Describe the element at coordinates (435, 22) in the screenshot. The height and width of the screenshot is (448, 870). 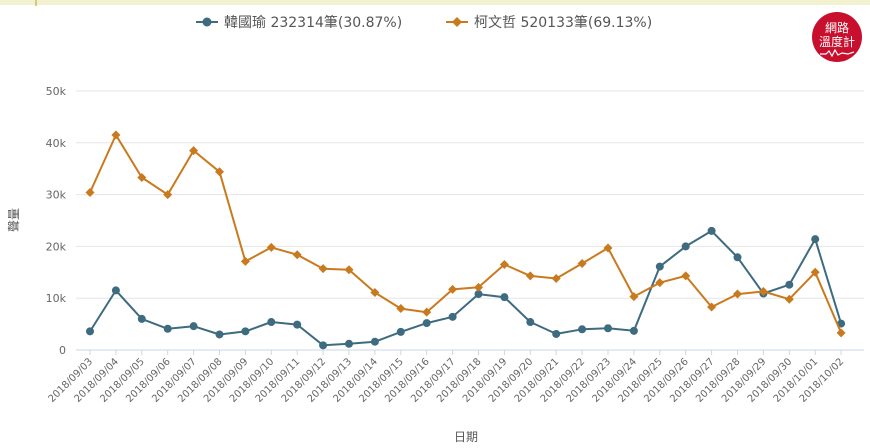
I see `chart-legend: 韓國瑜 232314筆(30.87%) 柯文哲 520133筆(69.13%)` at that location.